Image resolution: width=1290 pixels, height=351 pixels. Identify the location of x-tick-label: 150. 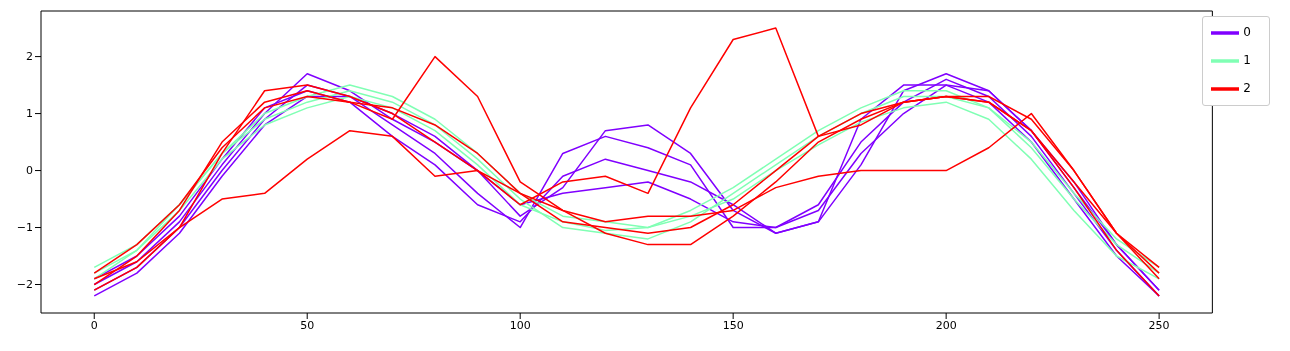
(733, 325).